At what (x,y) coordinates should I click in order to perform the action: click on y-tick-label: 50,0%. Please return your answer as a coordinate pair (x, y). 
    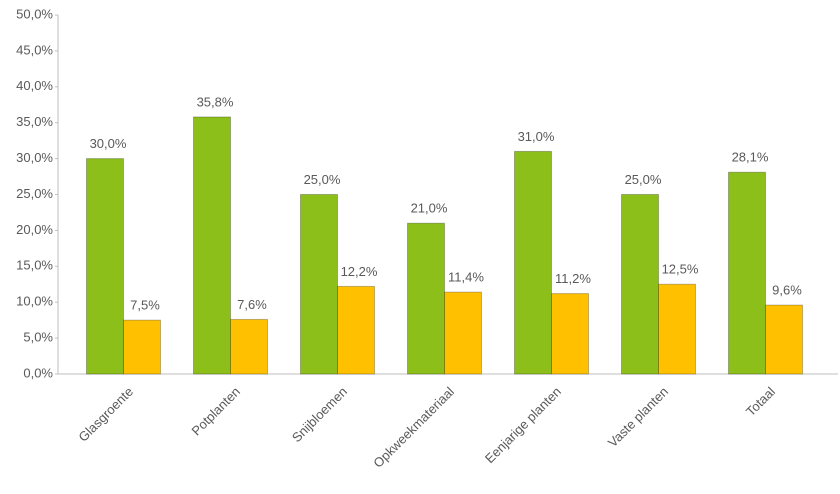
    Looking at the image, I should click on (34, 13).